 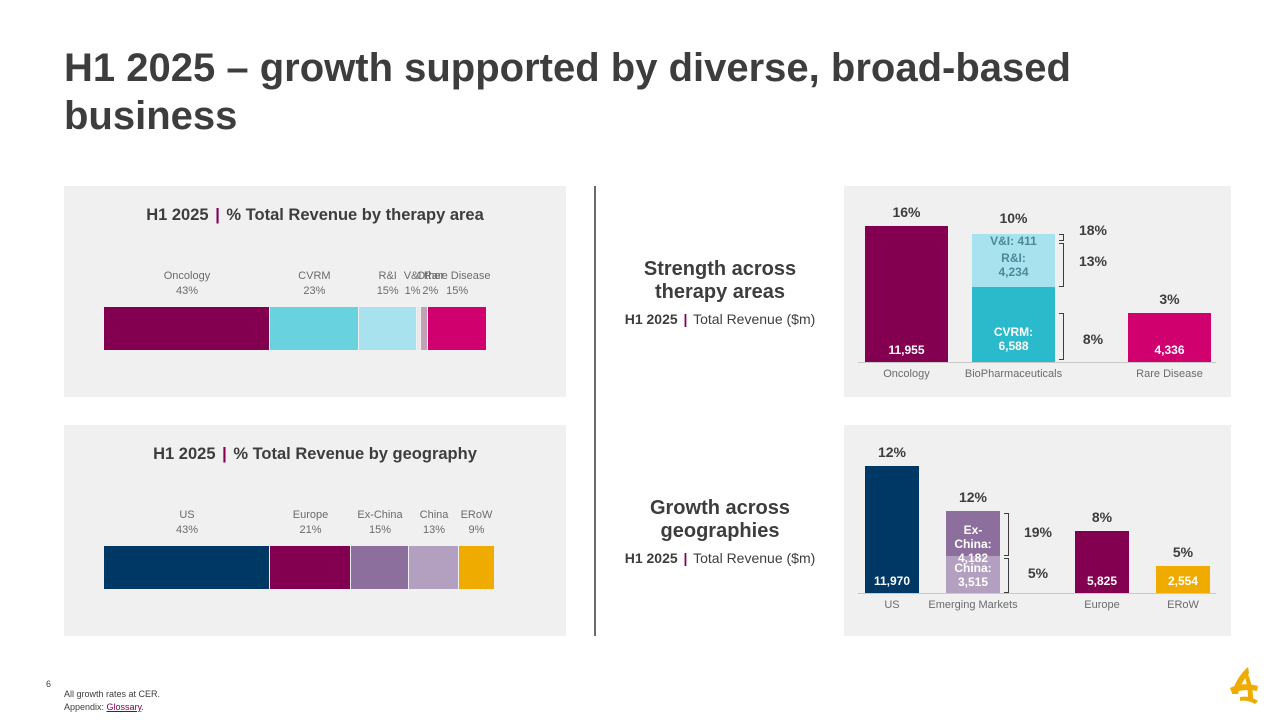 What do you see at coordinates (433, 567) in the screenshot?
I see `geo-share-segment-china` at bounding box center [433, 567].